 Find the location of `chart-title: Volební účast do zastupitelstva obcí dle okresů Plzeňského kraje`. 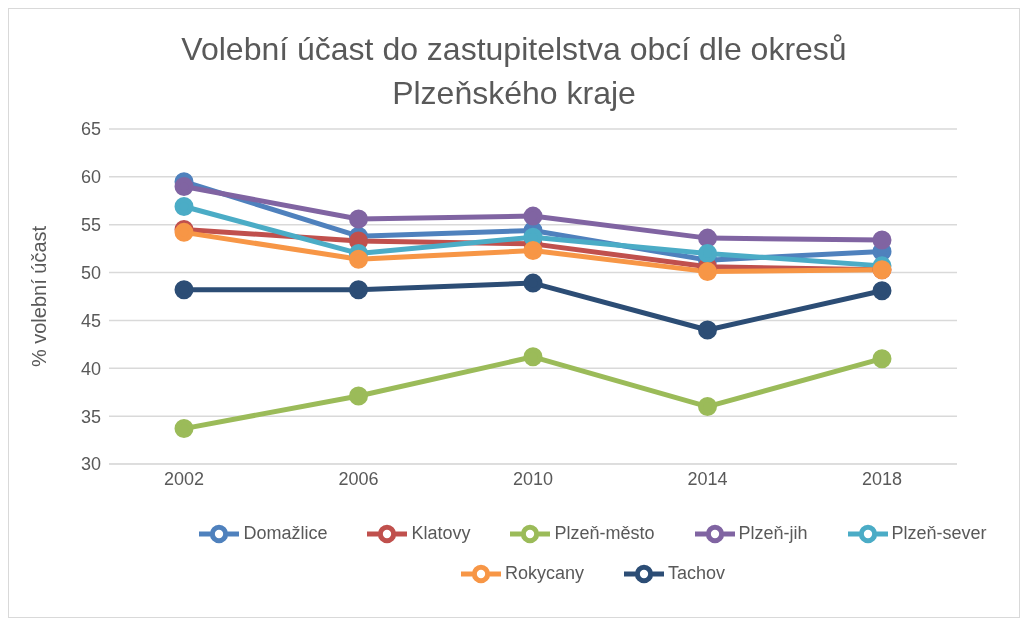

chart-title: Volební účast do zastupitelstva obcí dle okresů Plzeňského kraje is located at coordinates (514, 71).